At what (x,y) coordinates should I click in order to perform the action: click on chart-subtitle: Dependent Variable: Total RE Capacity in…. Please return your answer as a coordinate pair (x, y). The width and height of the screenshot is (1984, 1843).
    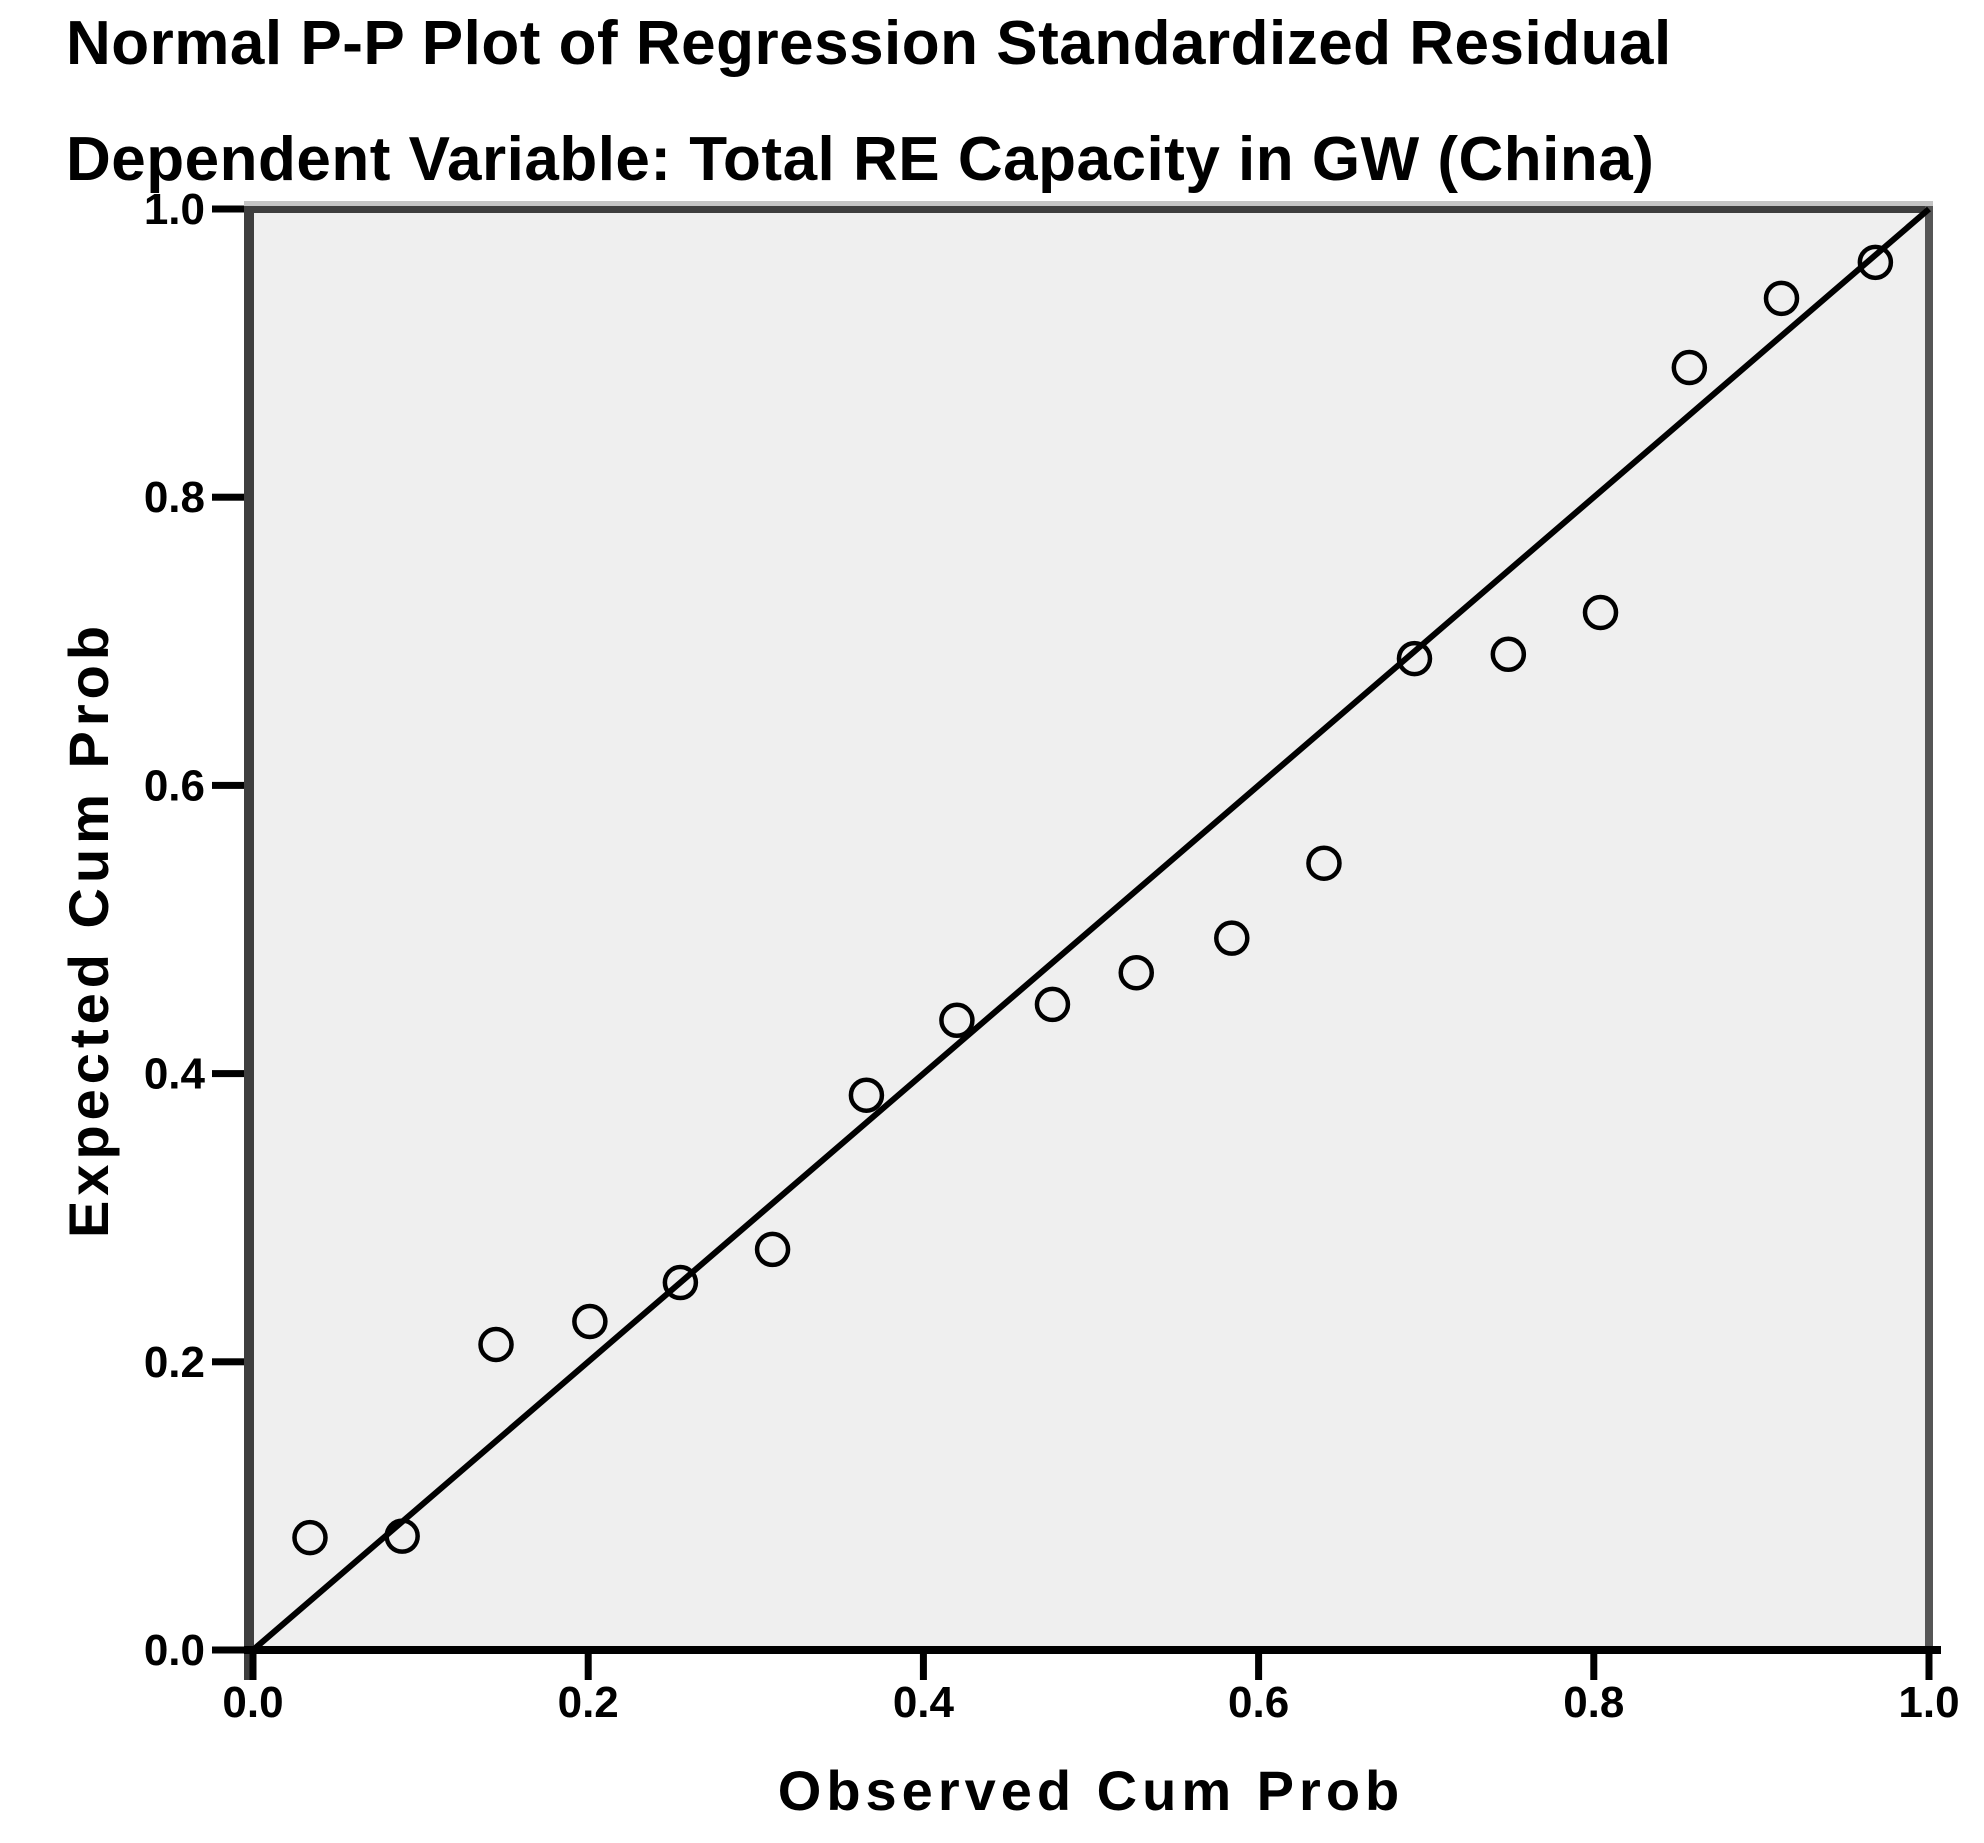
    Looking at the image, I should click on (860, 159).